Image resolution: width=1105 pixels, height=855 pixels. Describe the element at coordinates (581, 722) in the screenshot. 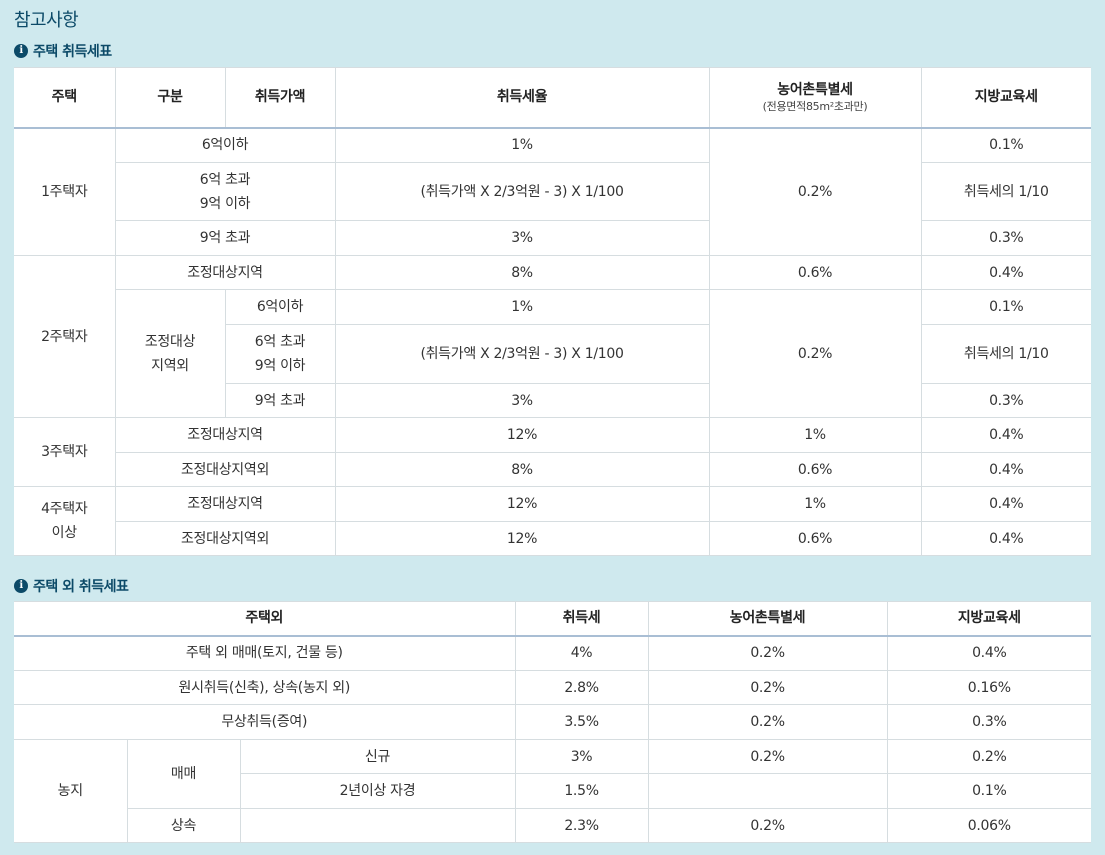

I see `tax-cell: 3.5%` at that location.